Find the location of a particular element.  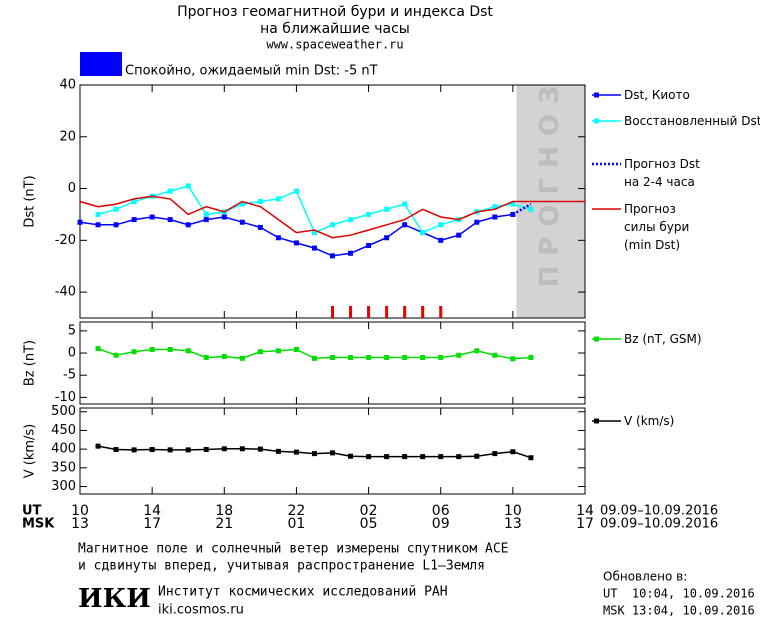

legend-label: Bz (nT, GSM) is located at coordinates (663, 339).